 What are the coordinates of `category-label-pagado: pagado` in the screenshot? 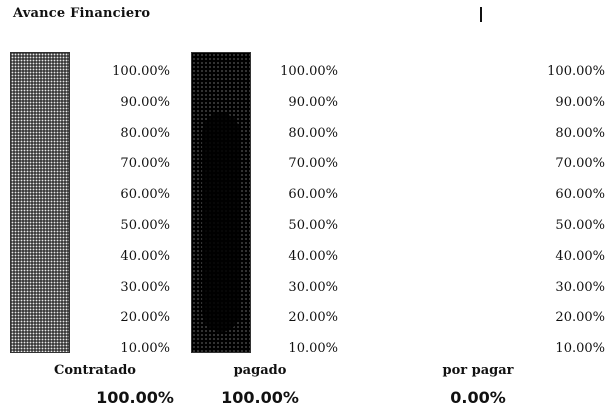 It's located at (260, 370).